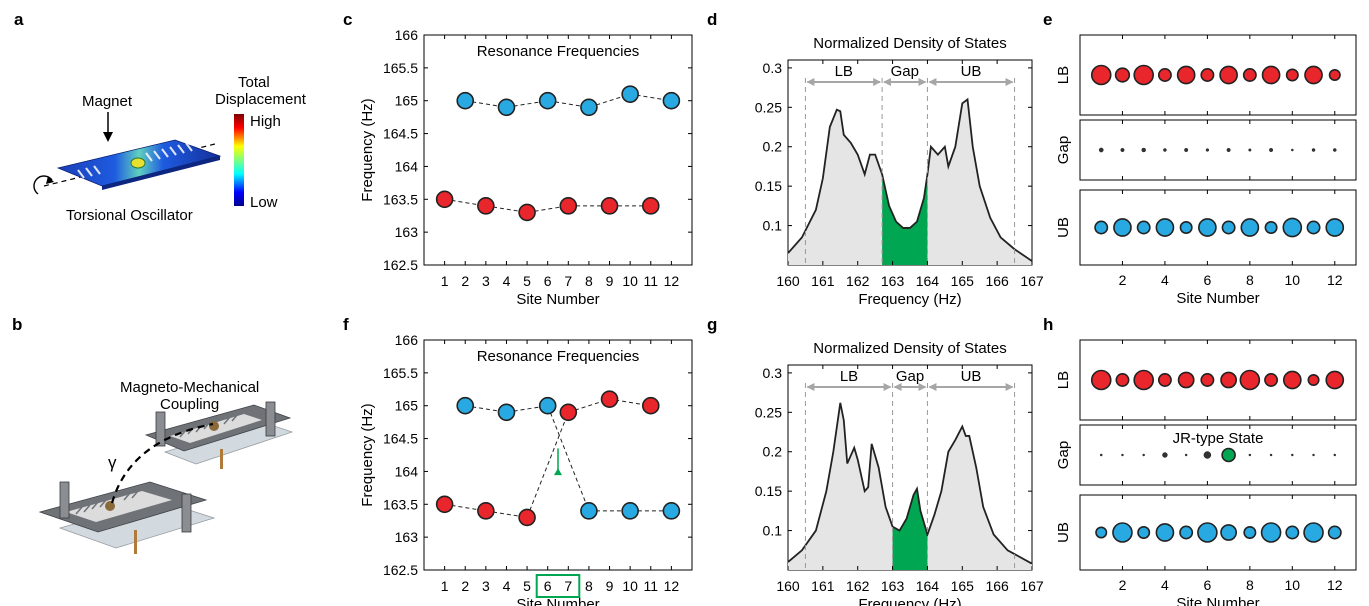 The width and height of the screenshot is (1369, 606). Describe the element at coordinates (768, 491) in the screenshot. I see `y-tick-label: 0.15` at that location.